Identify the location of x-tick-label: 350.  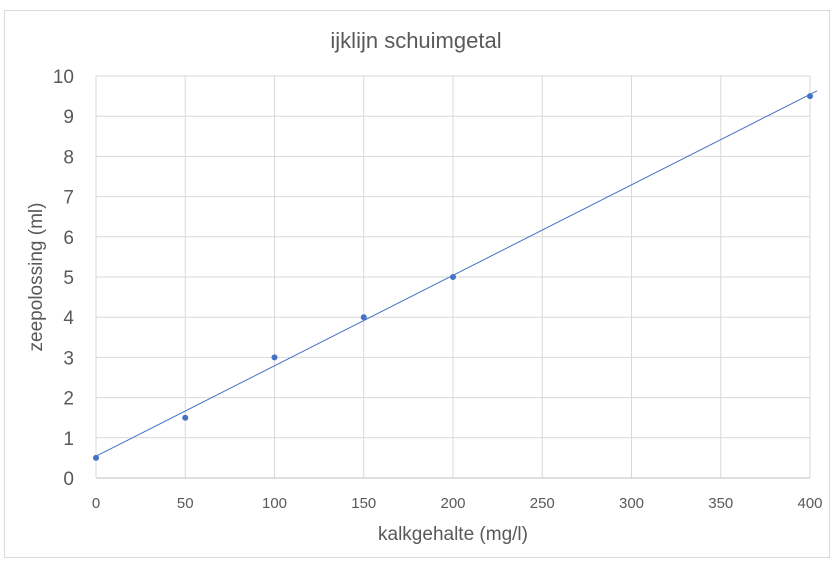
(720, 503).